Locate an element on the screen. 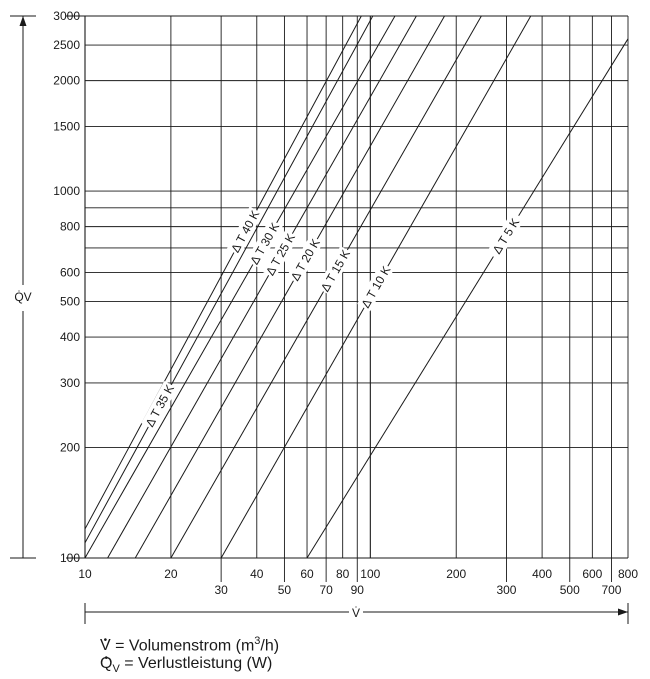 The image size is (650, 679). legend-v-sup: 3 is located at coordinates (257, 641).